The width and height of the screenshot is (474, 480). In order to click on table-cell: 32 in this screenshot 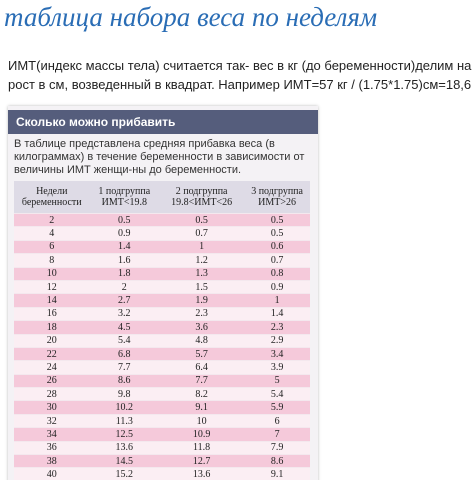, I will do `click(52, 420)`.